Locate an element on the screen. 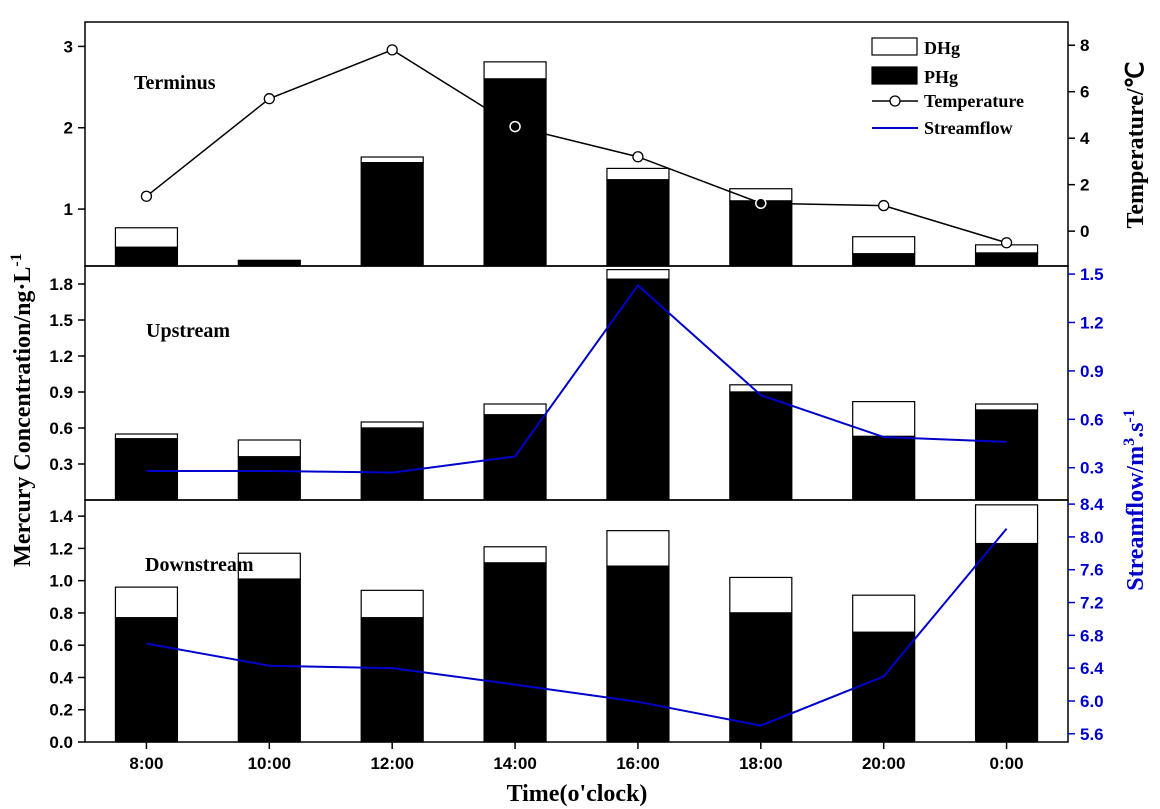  y-tick-label-left: 0.3 is located at coordinates (61, 464).